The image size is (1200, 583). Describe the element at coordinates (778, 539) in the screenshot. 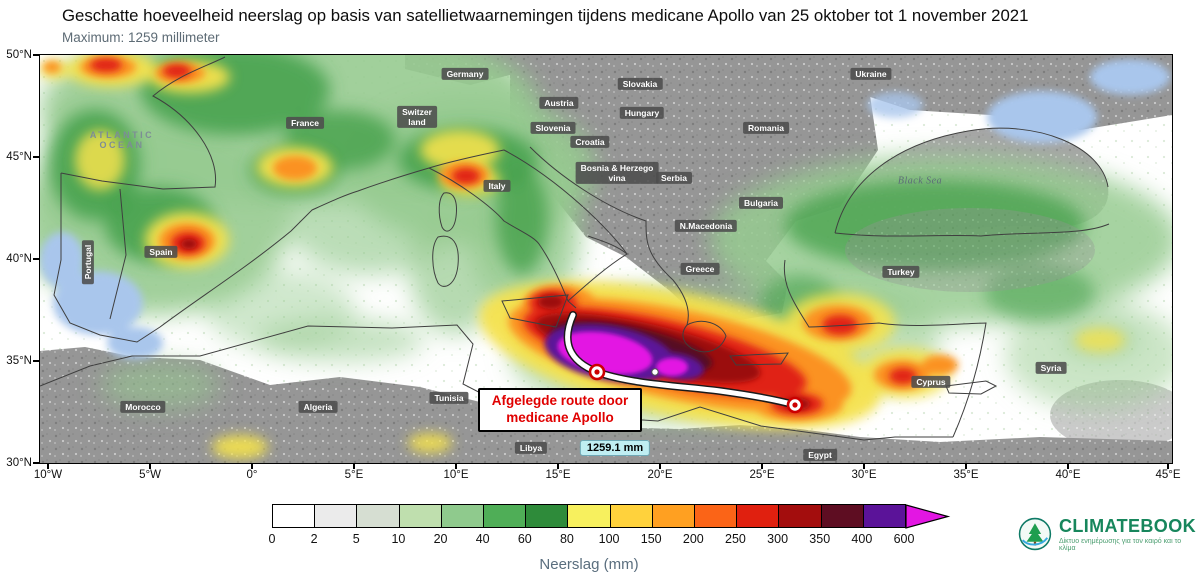

I see `colorbar-tick-label: 300` at that location.